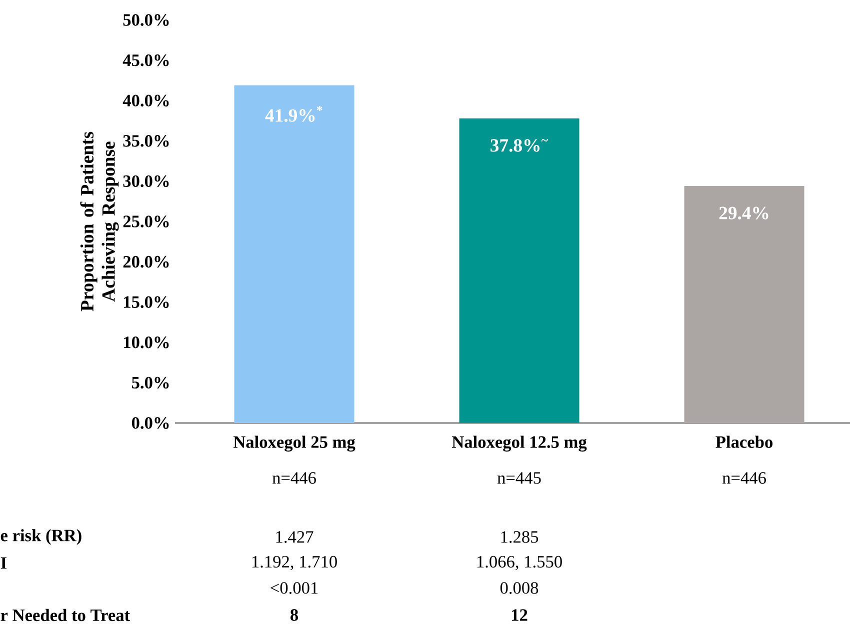  What do you see at coordinates (519, 537) in the screenshot?
I see `text: 1.285` at bounding box center [519, 537].